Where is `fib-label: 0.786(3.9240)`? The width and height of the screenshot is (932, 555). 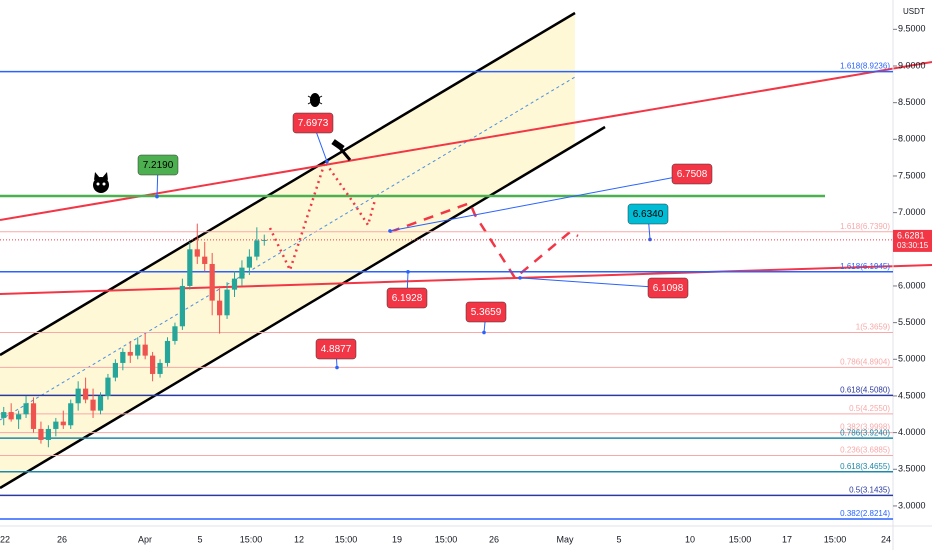 fib-label: 0.786(3.9240) is located at coordinates (865, 432).